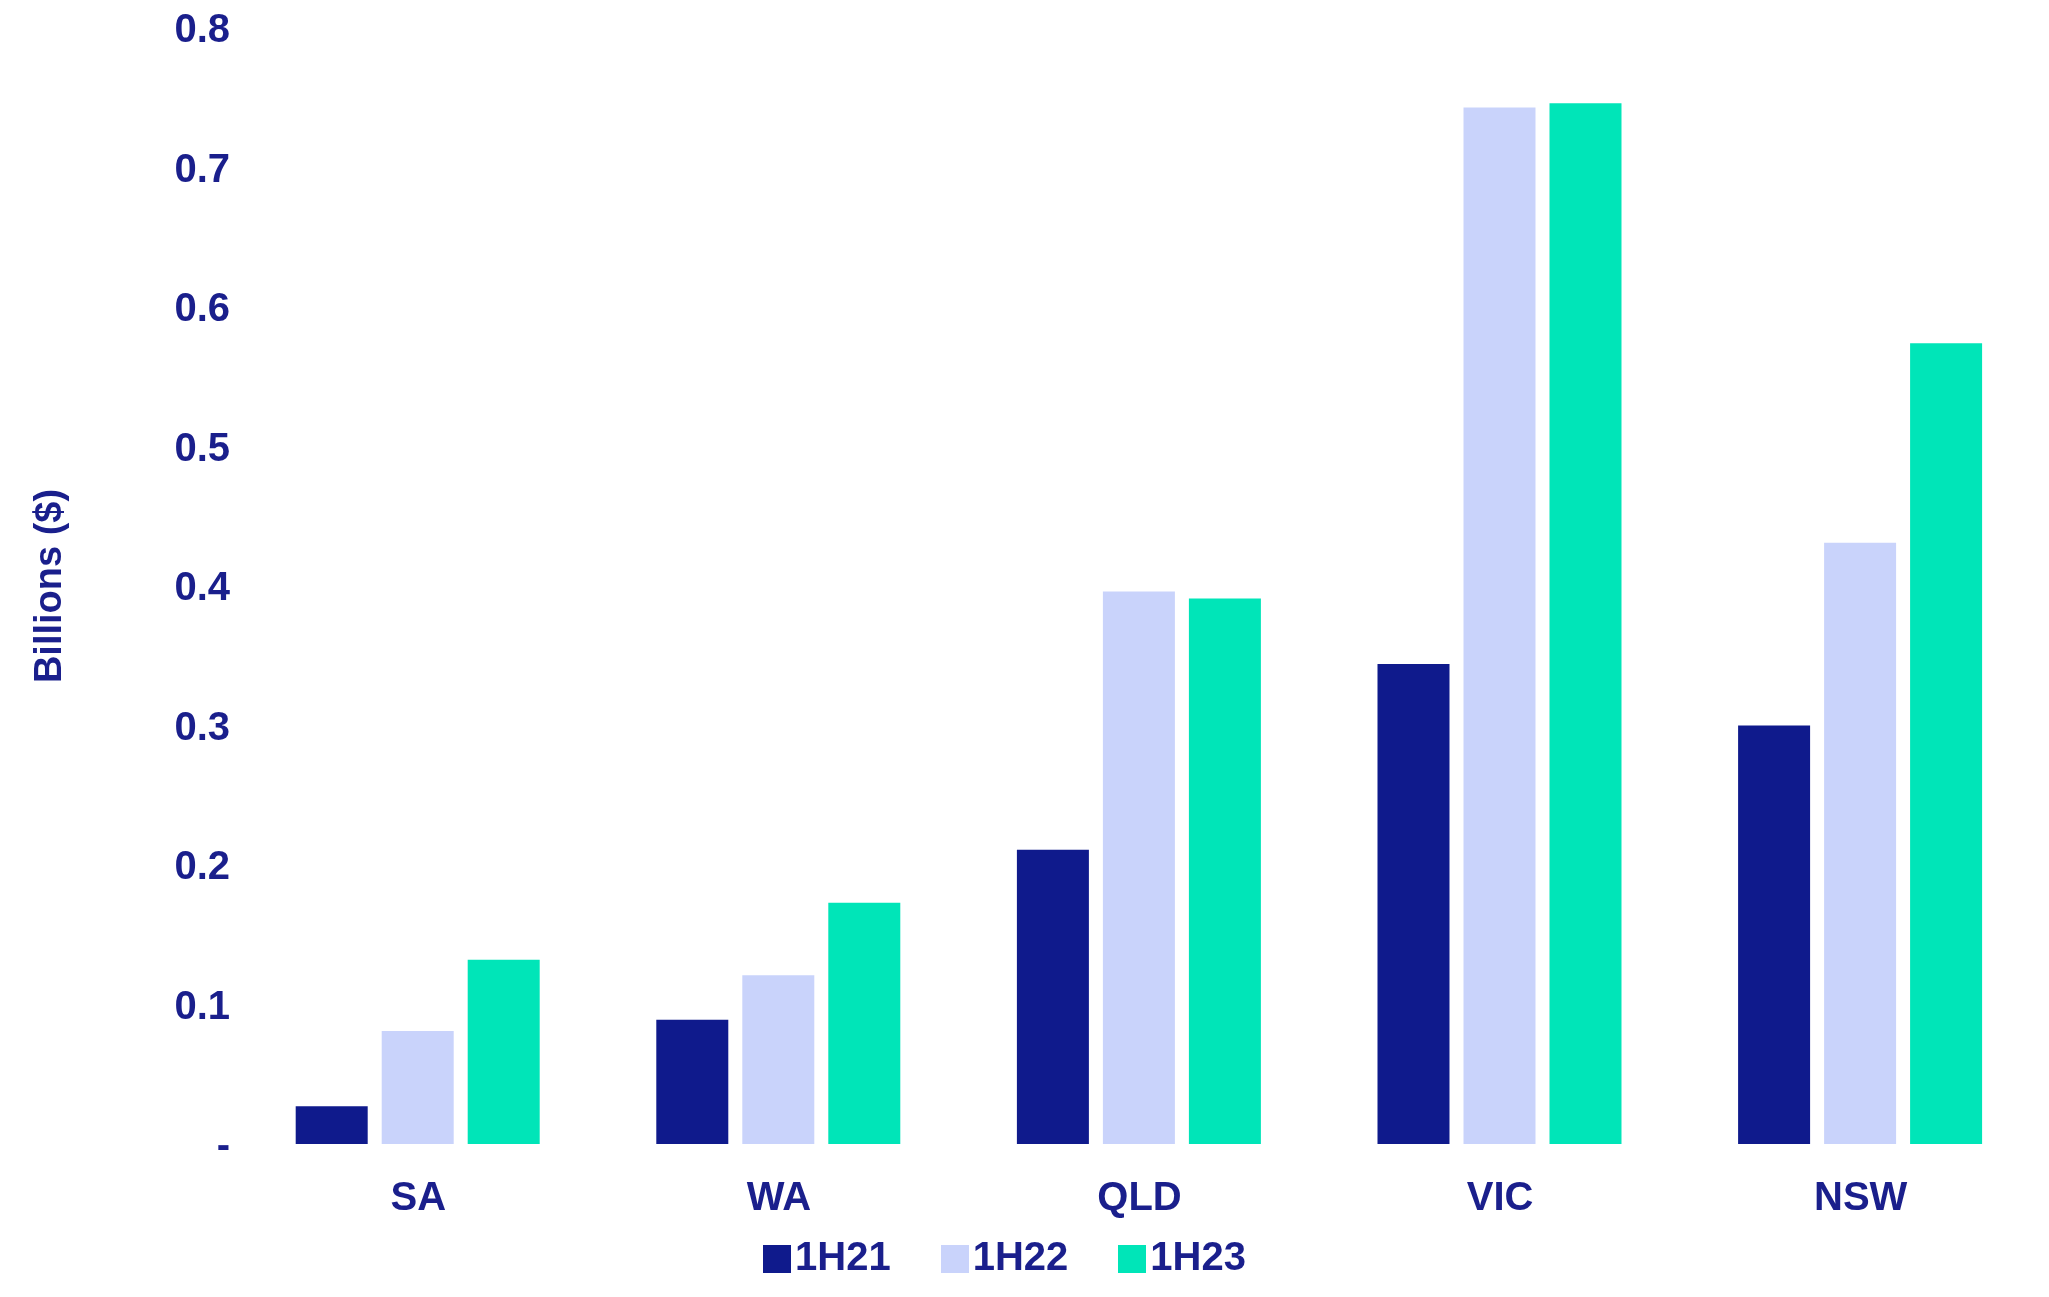 This screenshot has height=1297, width=2049. Describe the element at coordinates (418, 1196) in the screenshot. I see `x-tick-label: SA` at that location.